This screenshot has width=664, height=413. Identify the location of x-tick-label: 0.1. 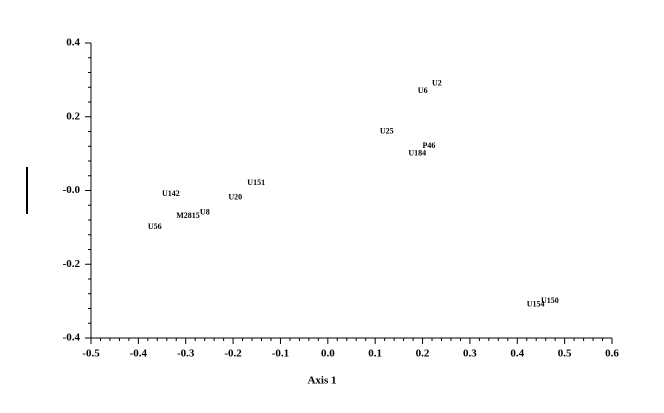
(375, 354).